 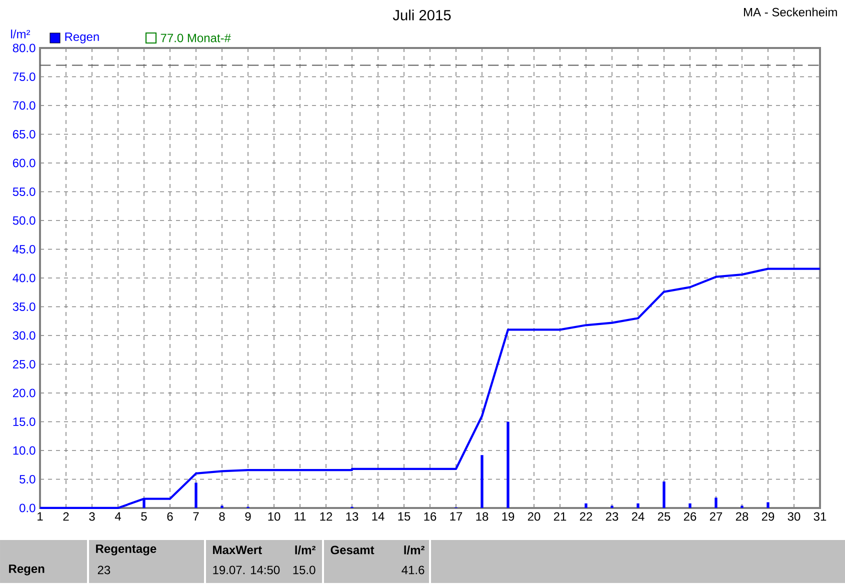 What do you see at coordinates (304, 570) in the screenshot?
I see `text: 15.0` at bounding box center [304, 570].